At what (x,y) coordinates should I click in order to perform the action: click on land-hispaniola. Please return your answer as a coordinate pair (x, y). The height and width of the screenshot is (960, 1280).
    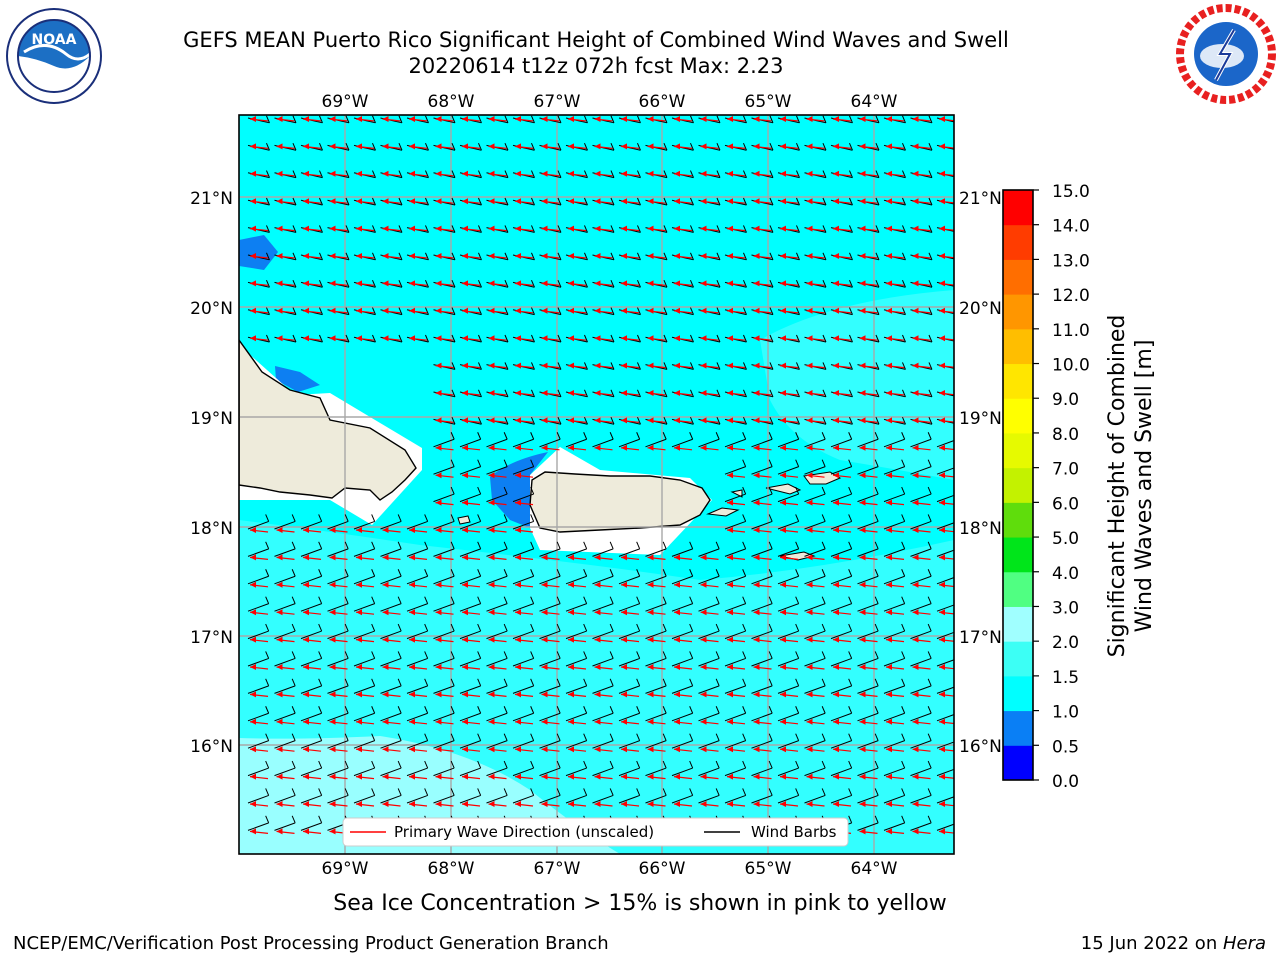
    Looking at the image, I should click on (328, 419).